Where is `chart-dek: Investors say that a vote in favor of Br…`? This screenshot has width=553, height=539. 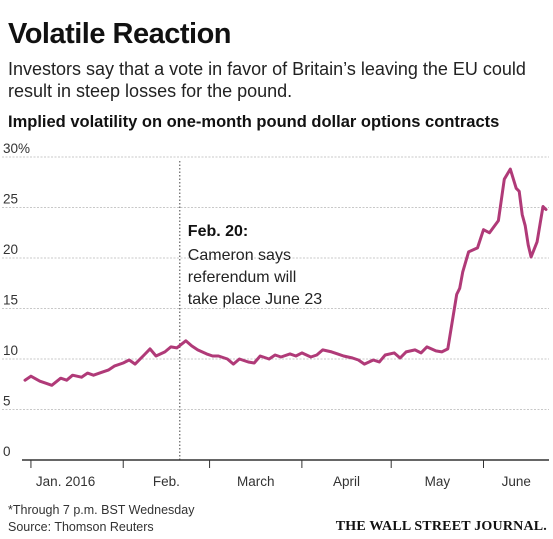 chart-dek: Investors say that a vote in favor of Br… is located at coordinates (267, 80).